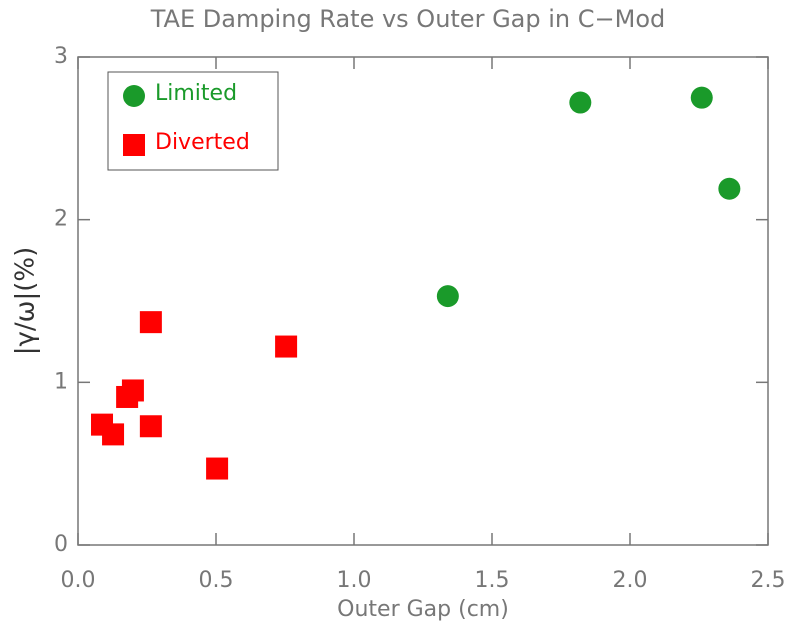  What do you see at coordinates (78, 580) in the screenshot?
I see `x-tick-label: 0.0` at bounding box center [78, 580].